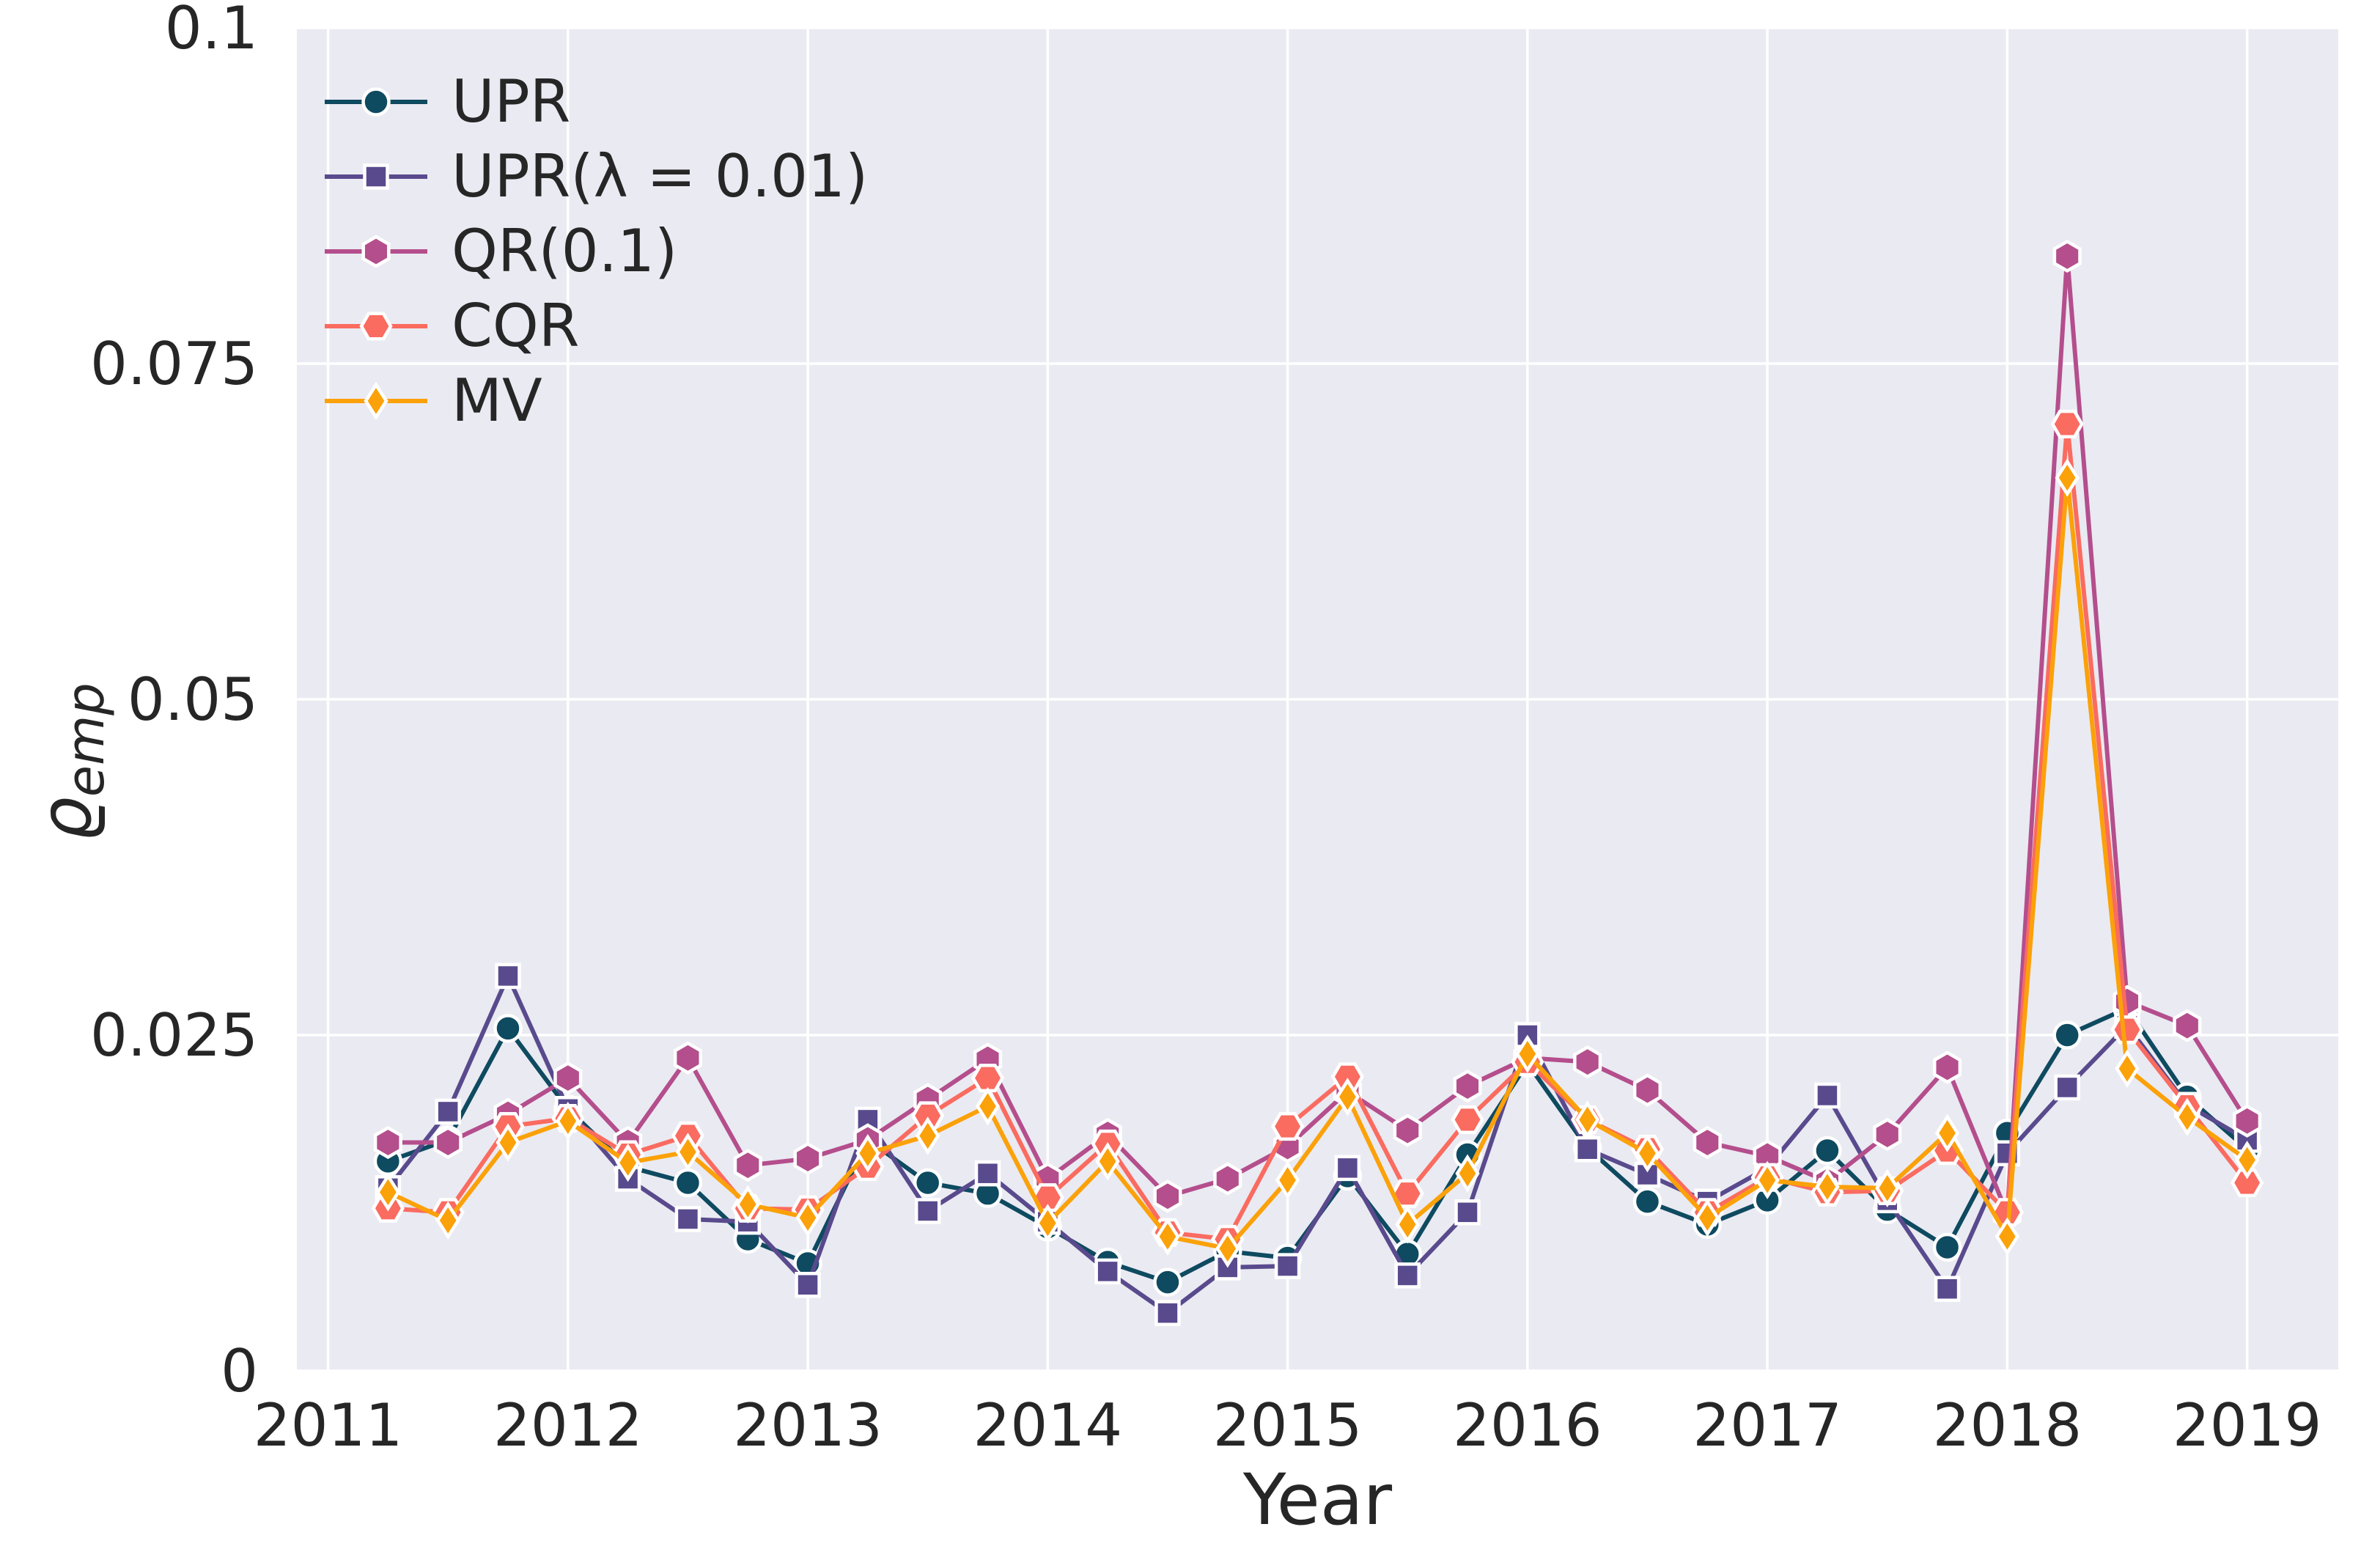 This screenshot has width=2361, height=1568. I want to click on hexagon-pointy-legend-icon, so click(376, 252).